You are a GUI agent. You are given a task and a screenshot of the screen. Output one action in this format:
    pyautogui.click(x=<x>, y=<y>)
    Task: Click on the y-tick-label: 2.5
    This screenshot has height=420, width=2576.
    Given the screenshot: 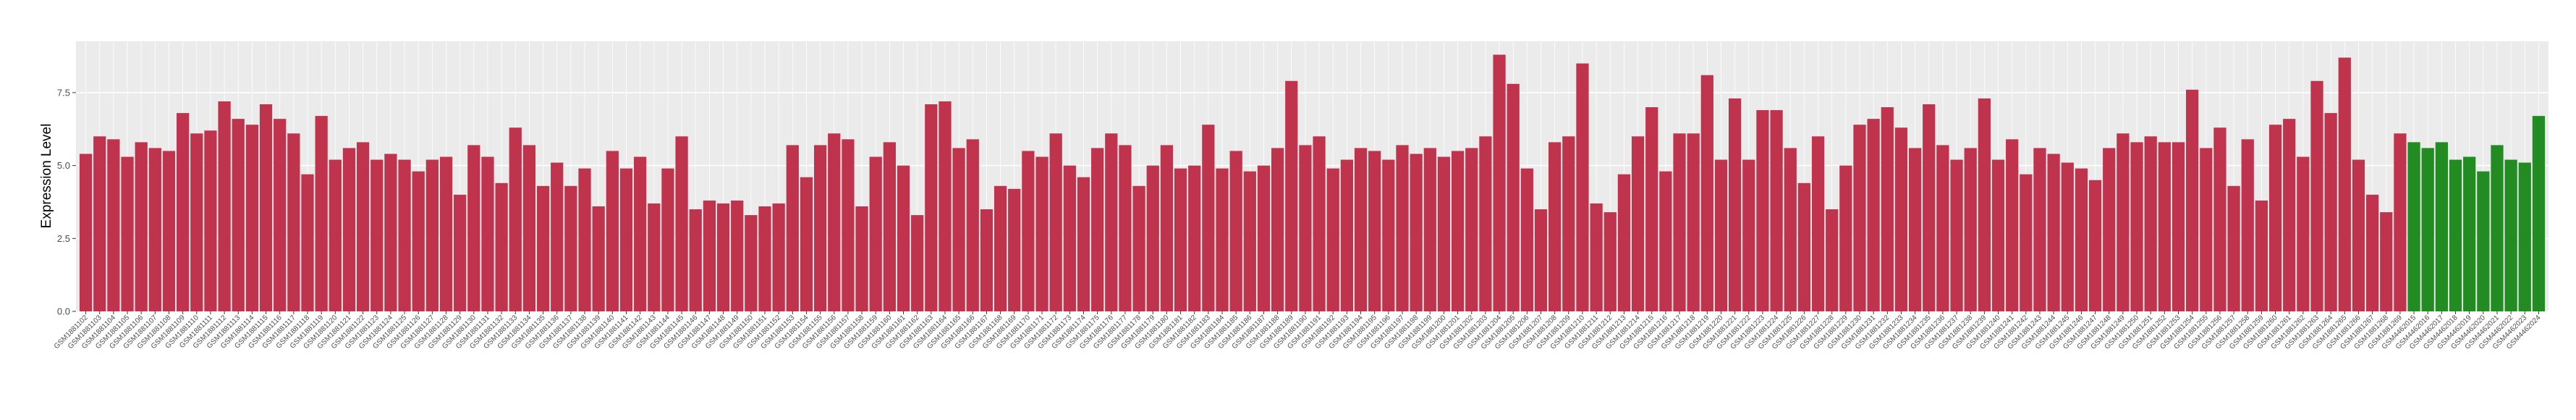 What is the action you would take?
    pyautogui.click(x=63, y=238)
    